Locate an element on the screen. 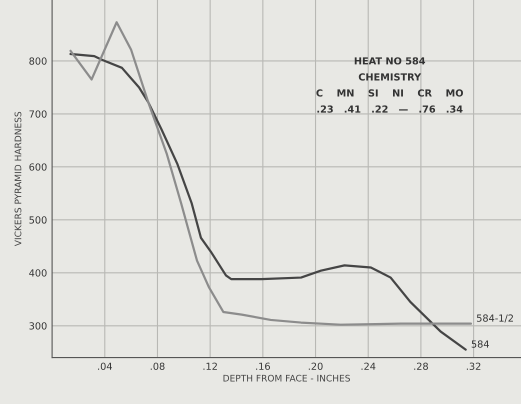 The image size is (521, 404). y-tick-label: 300 is located at coordinates (38, 326).